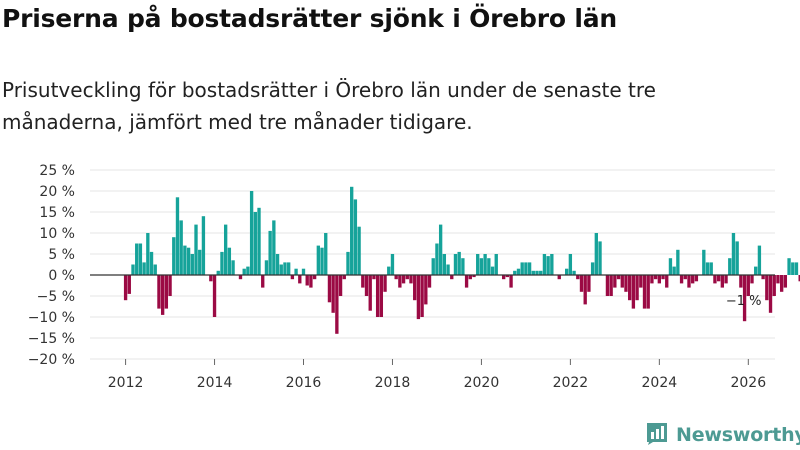  I want to click on x-tick-label: 2022, so click(571, 383).